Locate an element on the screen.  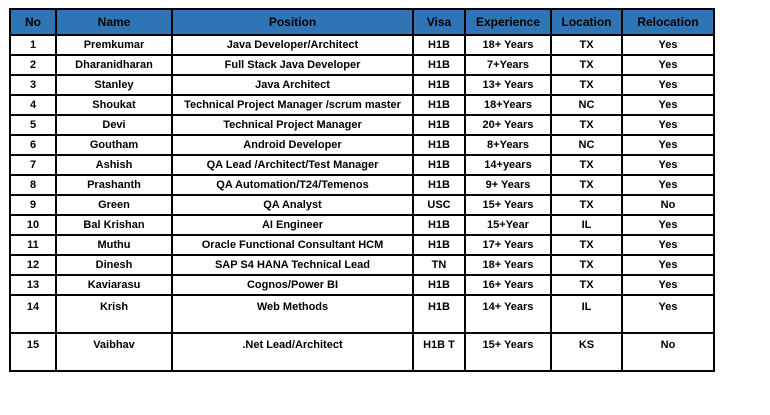
cell-no: 11 is located at coordinates (33, 245).